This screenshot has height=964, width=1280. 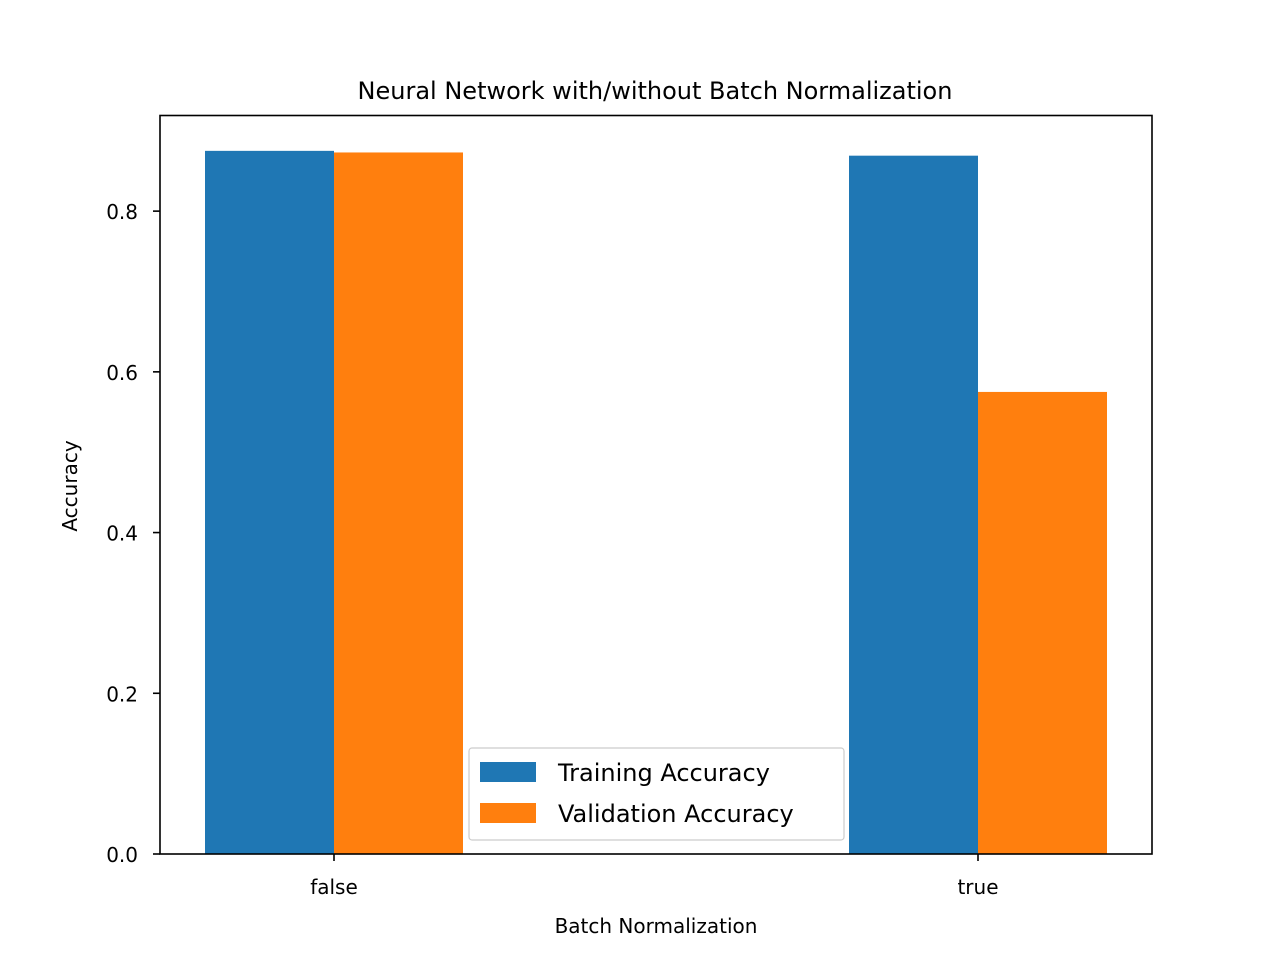 I want to click on x-axis-ticks: false true, so click(x=654, y=876).